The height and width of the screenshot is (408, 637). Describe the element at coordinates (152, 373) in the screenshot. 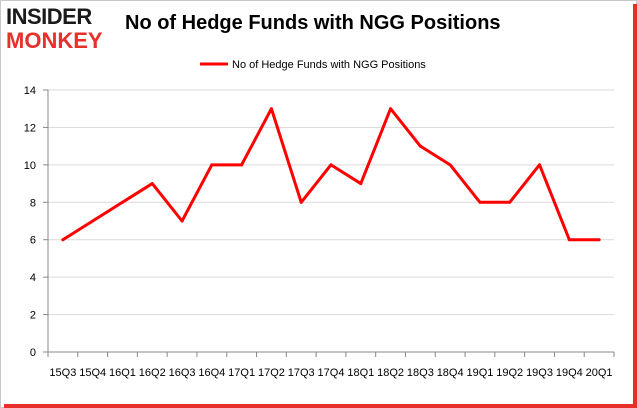

I see `x-tick-label: 16Q2` at that location.